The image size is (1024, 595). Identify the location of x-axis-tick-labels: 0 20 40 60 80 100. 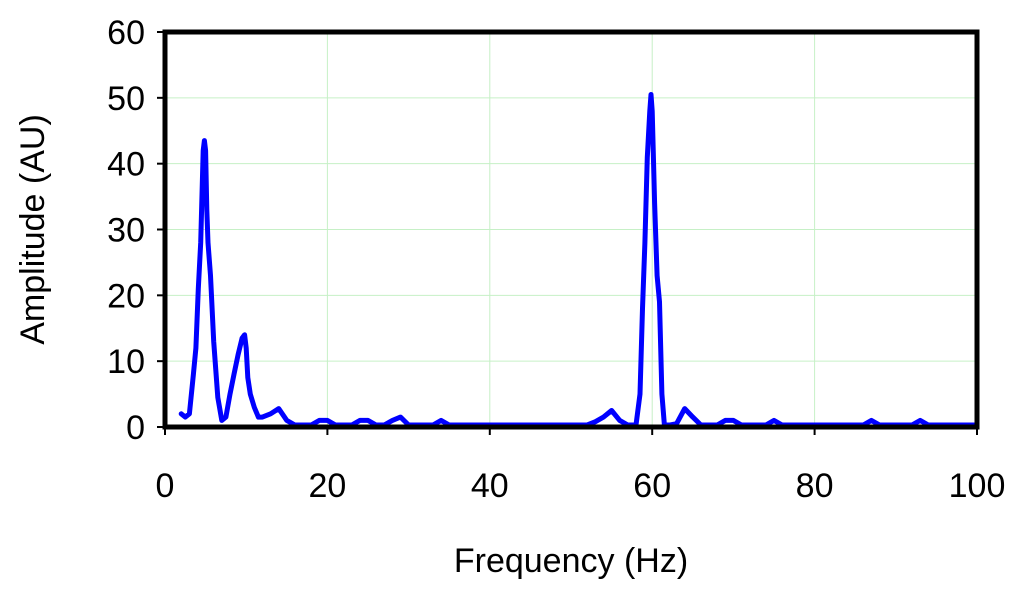
(581, 486).